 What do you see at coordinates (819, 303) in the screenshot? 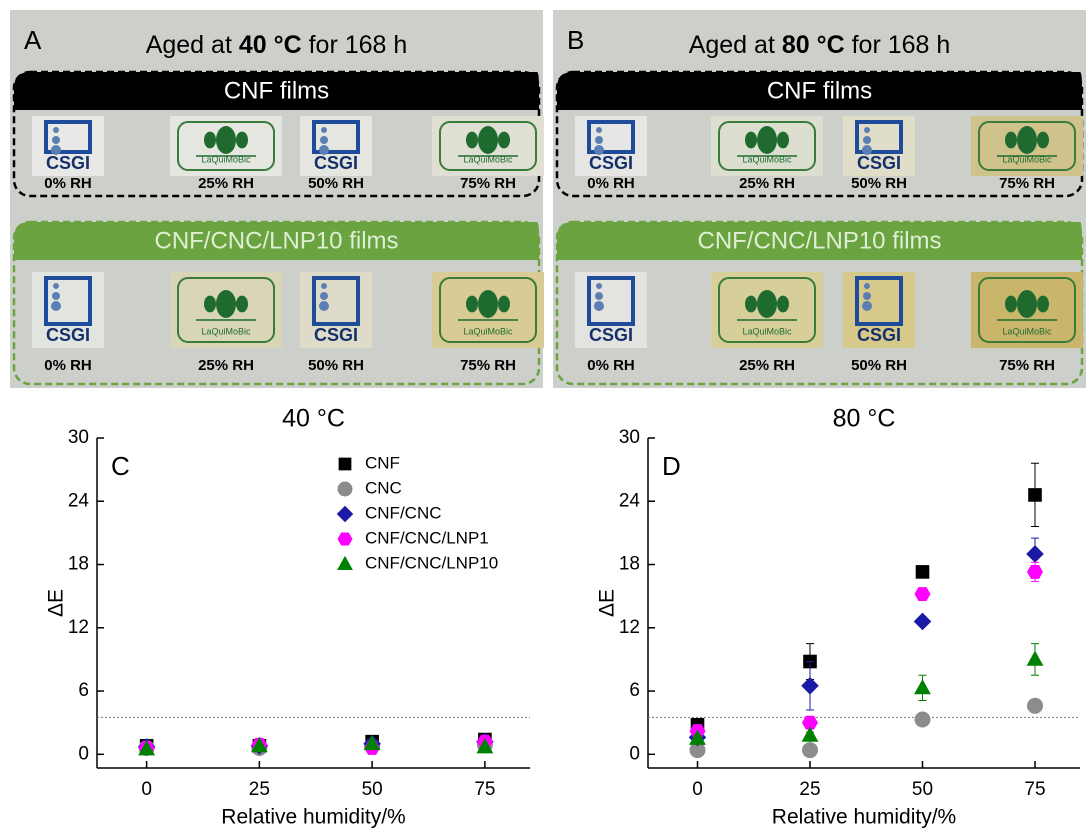
I see `group-border` at bounding box center [819, 303].